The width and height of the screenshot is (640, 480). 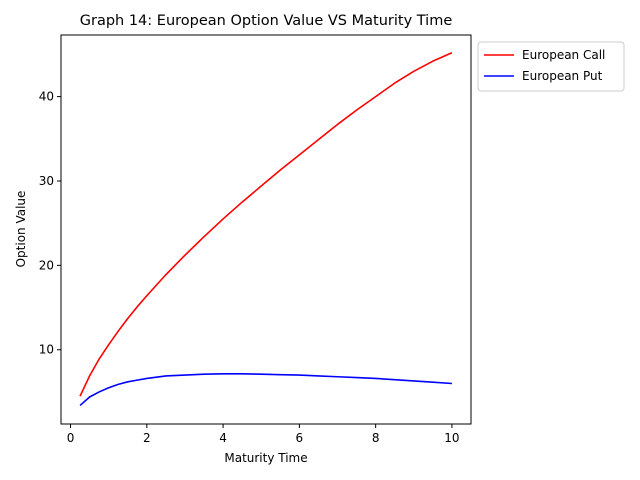 What do you see at coordinates (46, 97) in the screenshot?
I see `y-tick-label: 40` at bounding box center [46, 97].